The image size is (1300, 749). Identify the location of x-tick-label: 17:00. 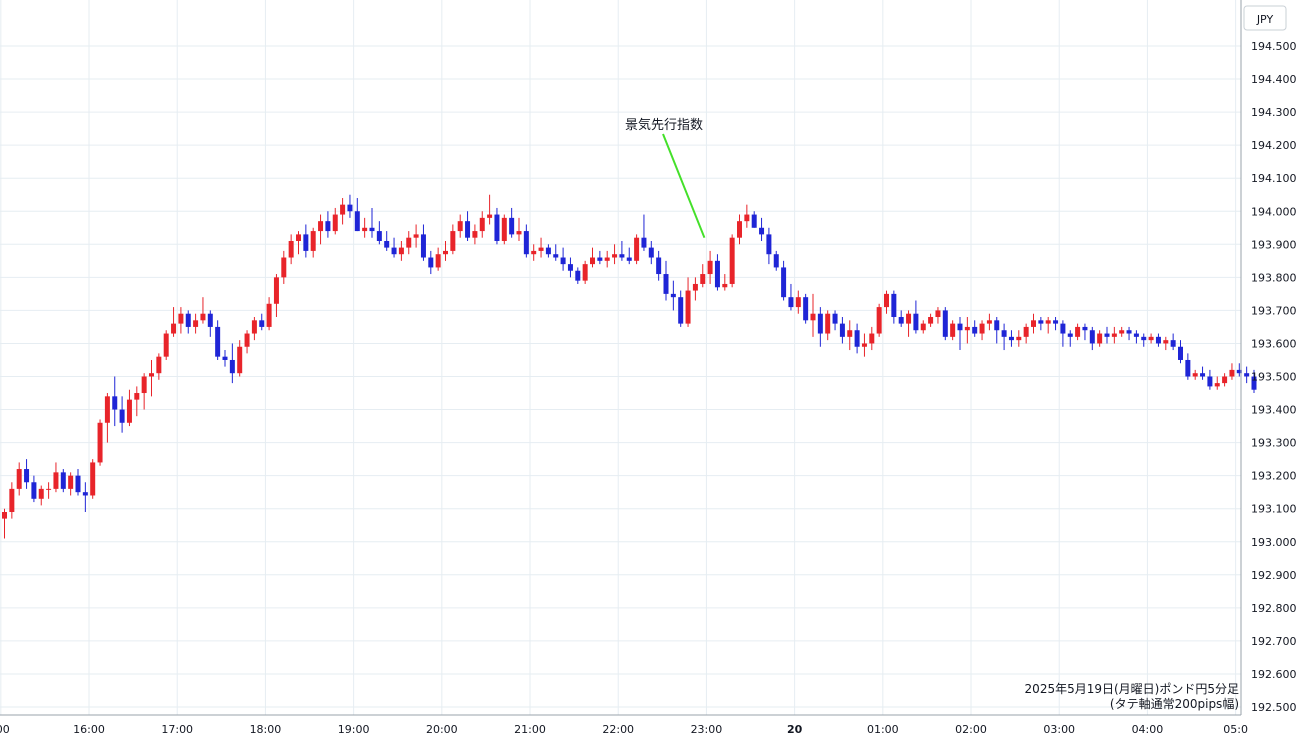
(177, 729).